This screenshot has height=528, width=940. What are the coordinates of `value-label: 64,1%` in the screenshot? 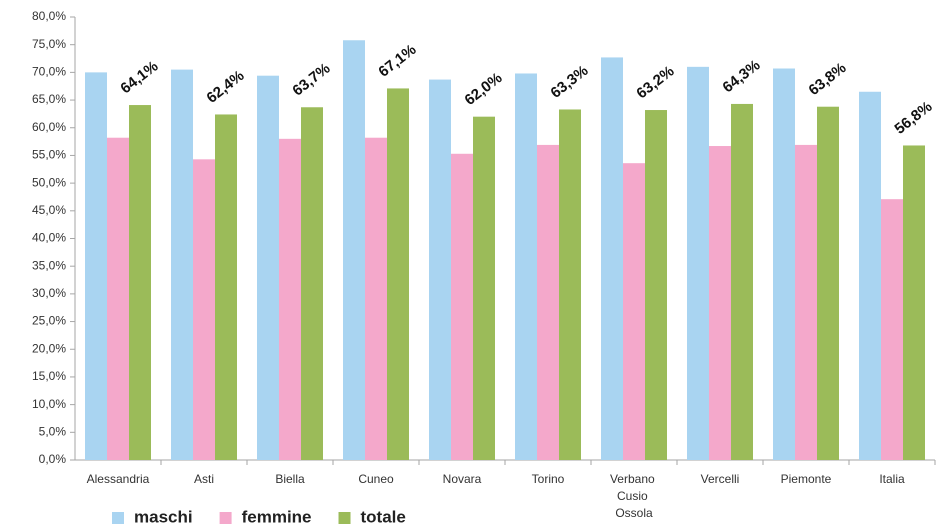 It's located at (139, 78).